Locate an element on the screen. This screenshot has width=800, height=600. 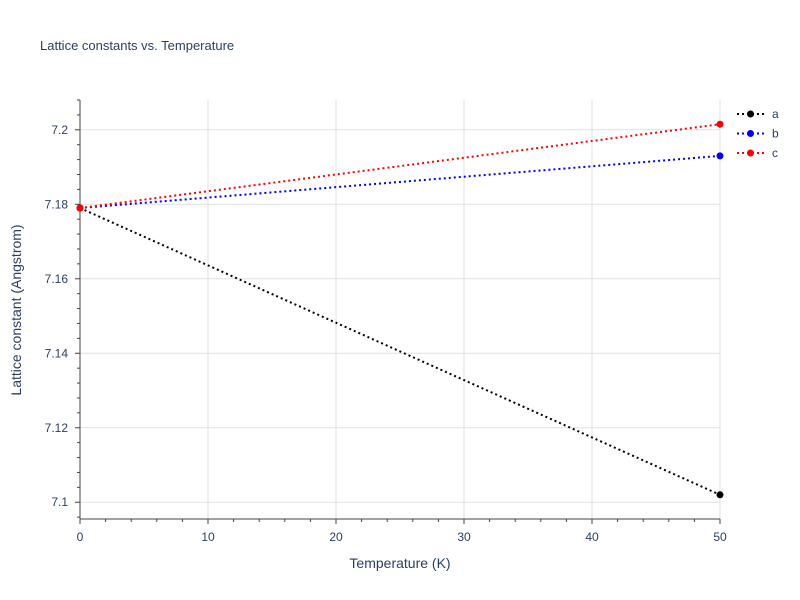
y-tick-label: 7.18 is located at coordinates (57, 204).